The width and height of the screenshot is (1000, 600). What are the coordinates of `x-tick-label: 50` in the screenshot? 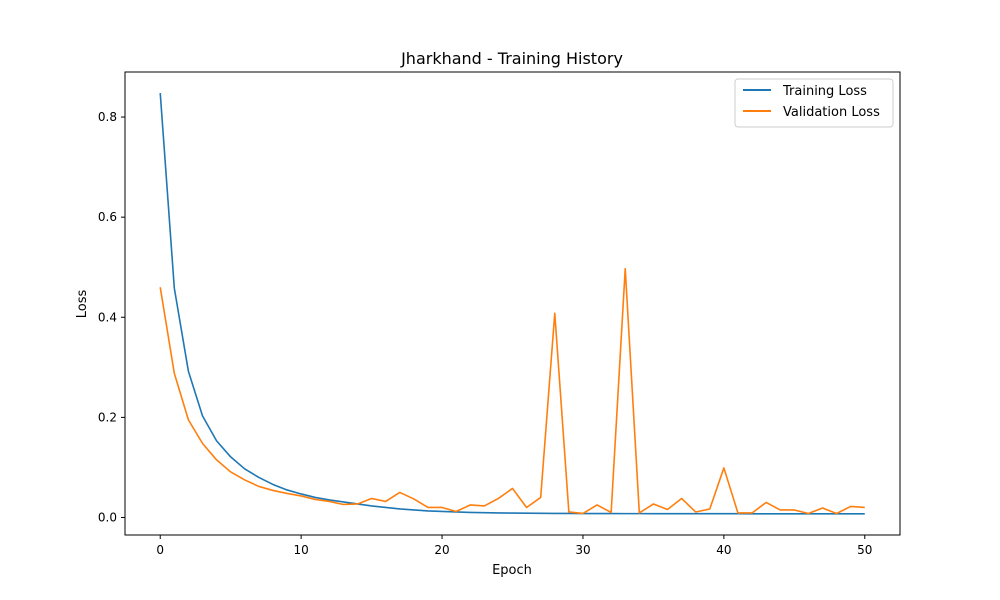 It's located at (864, 550).